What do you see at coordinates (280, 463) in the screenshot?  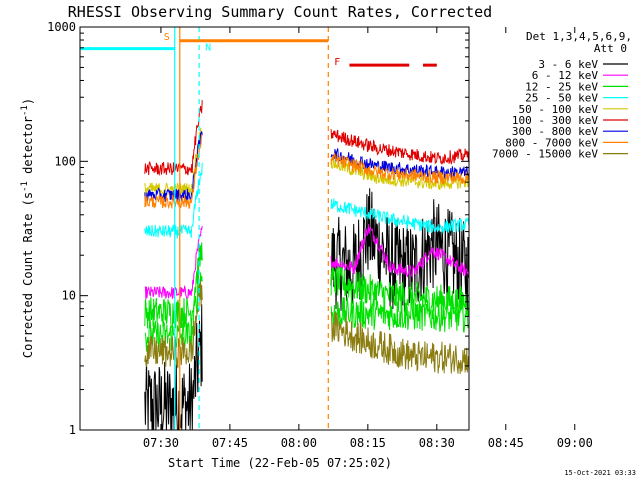 I see `x-axis-label: Start Time (22-Feb-05 07:25:02)` at bounding box center [280, 463].